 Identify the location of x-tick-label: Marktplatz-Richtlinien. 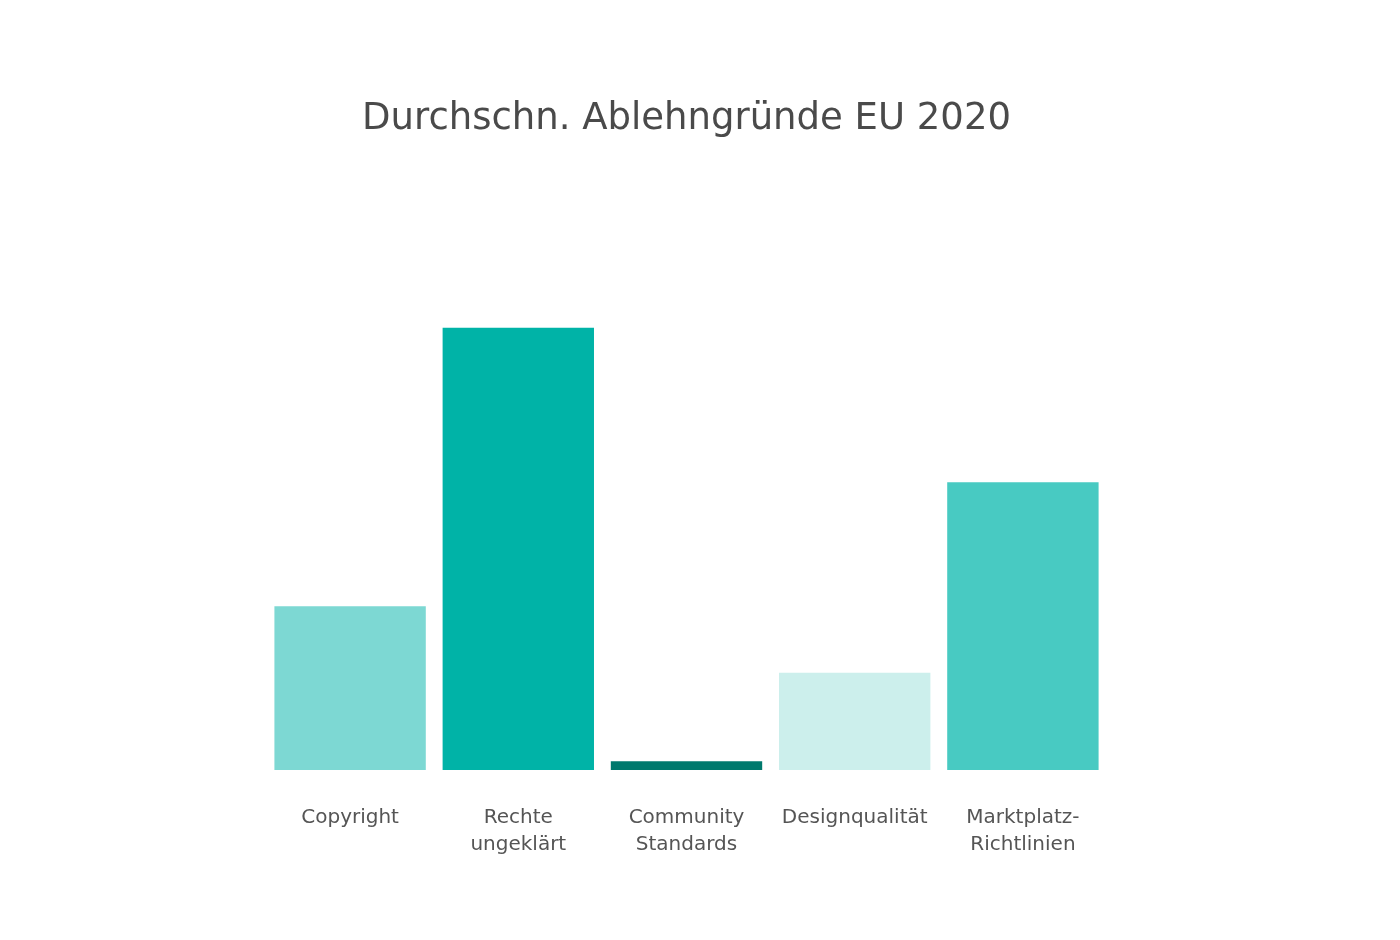
(1023, 829).